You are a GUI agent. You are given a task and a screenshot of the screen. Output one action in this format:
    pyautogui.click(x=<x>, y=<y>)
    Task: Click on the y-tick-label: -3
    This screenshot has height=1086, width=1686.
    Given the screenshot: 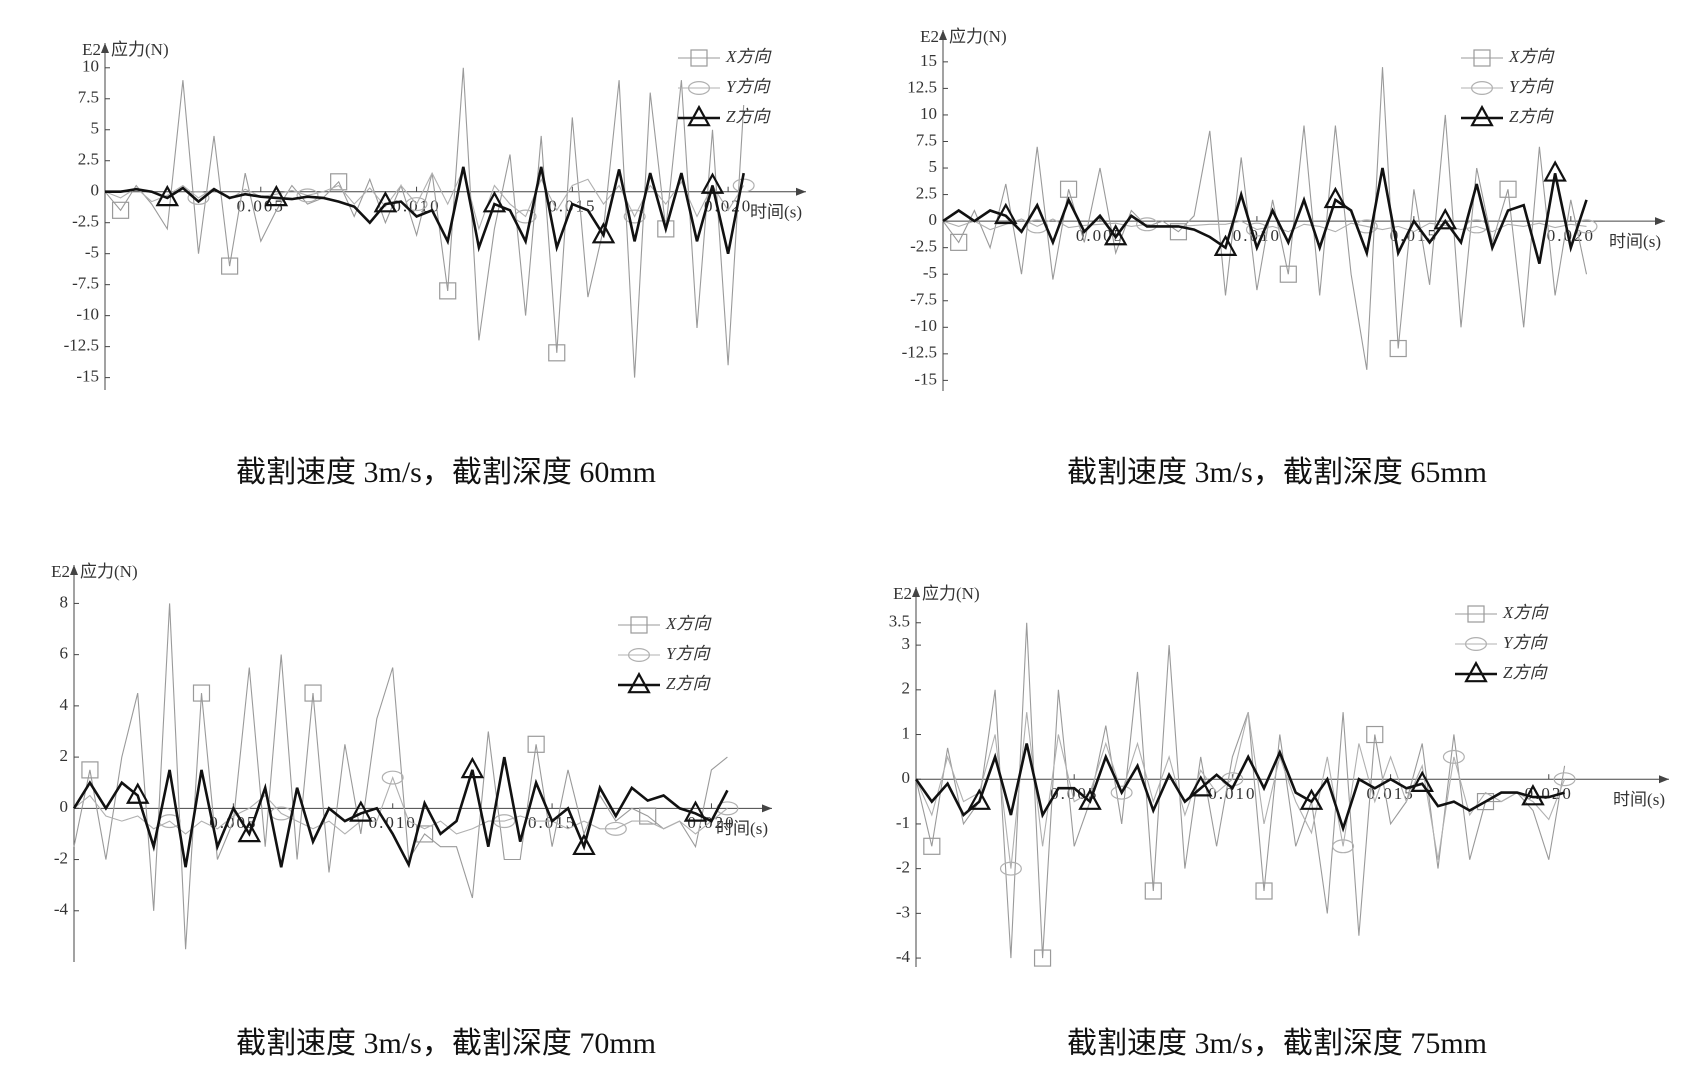 What is the action you would take?
    pyautogui.click(x=903, y=911)
    